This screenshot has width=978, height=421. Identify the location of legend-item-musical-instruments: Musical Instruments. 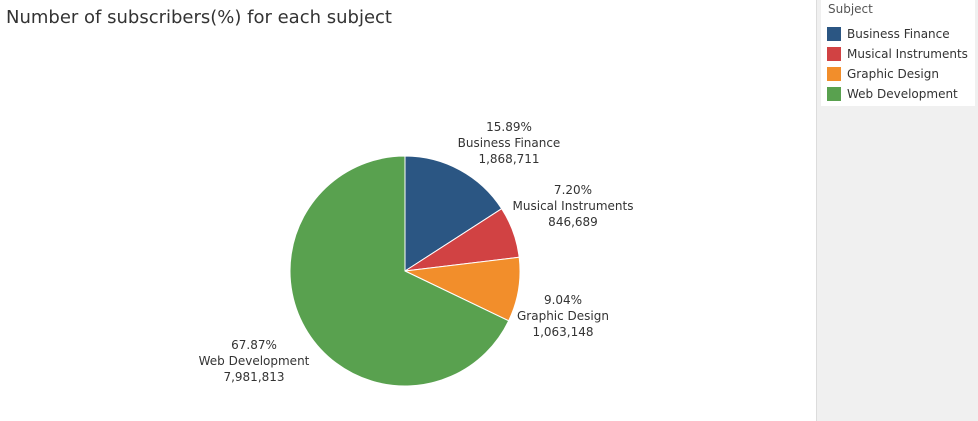
(897, 54).